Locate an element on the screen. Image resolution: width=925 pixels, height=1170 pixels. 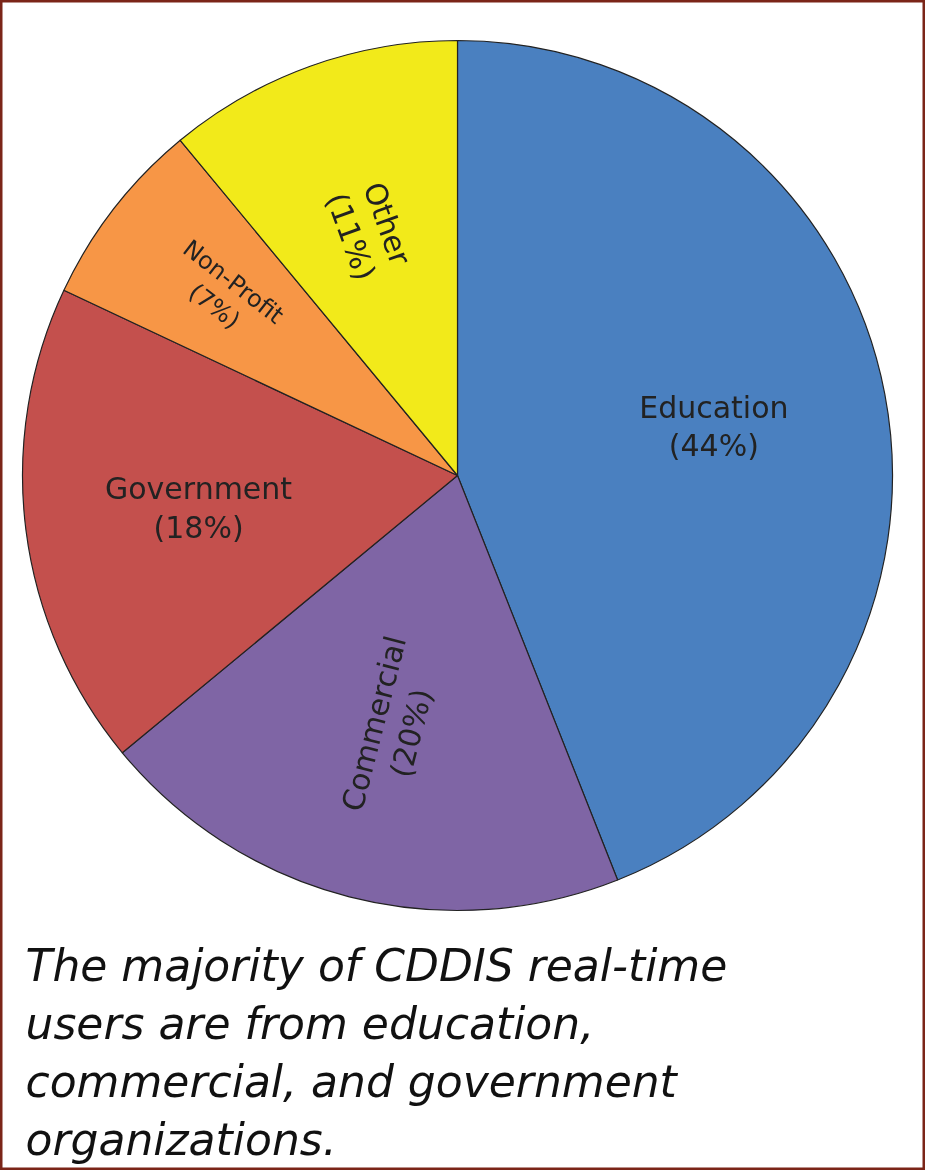
slice-label: Government is located at coordinates (199, 489).